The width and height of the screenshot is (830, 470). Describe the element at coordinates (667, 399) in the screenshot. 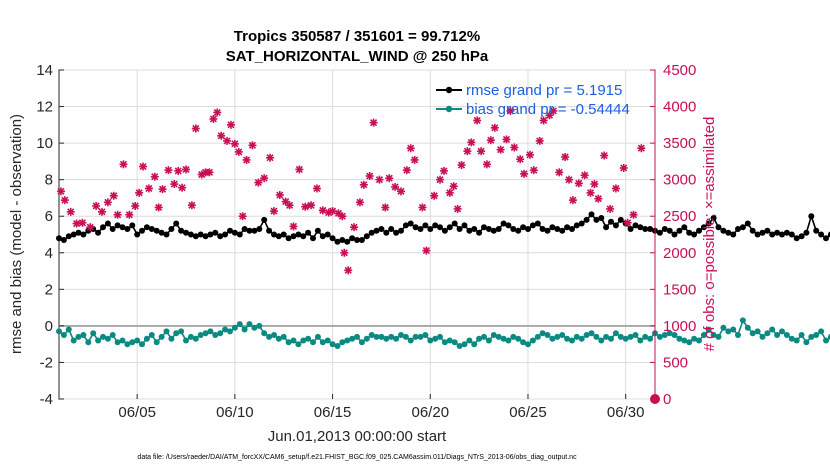

I see `y-tick-label-right: 0` at that location.